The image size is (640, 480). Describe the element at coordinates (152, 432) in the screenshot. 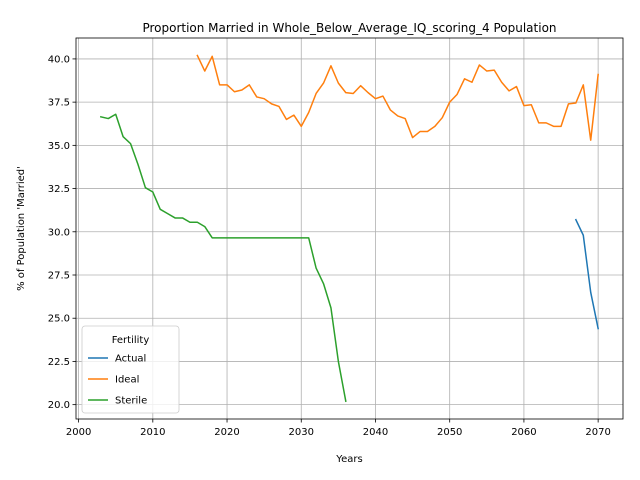

I see `x-tick-label: 2010` at that location.